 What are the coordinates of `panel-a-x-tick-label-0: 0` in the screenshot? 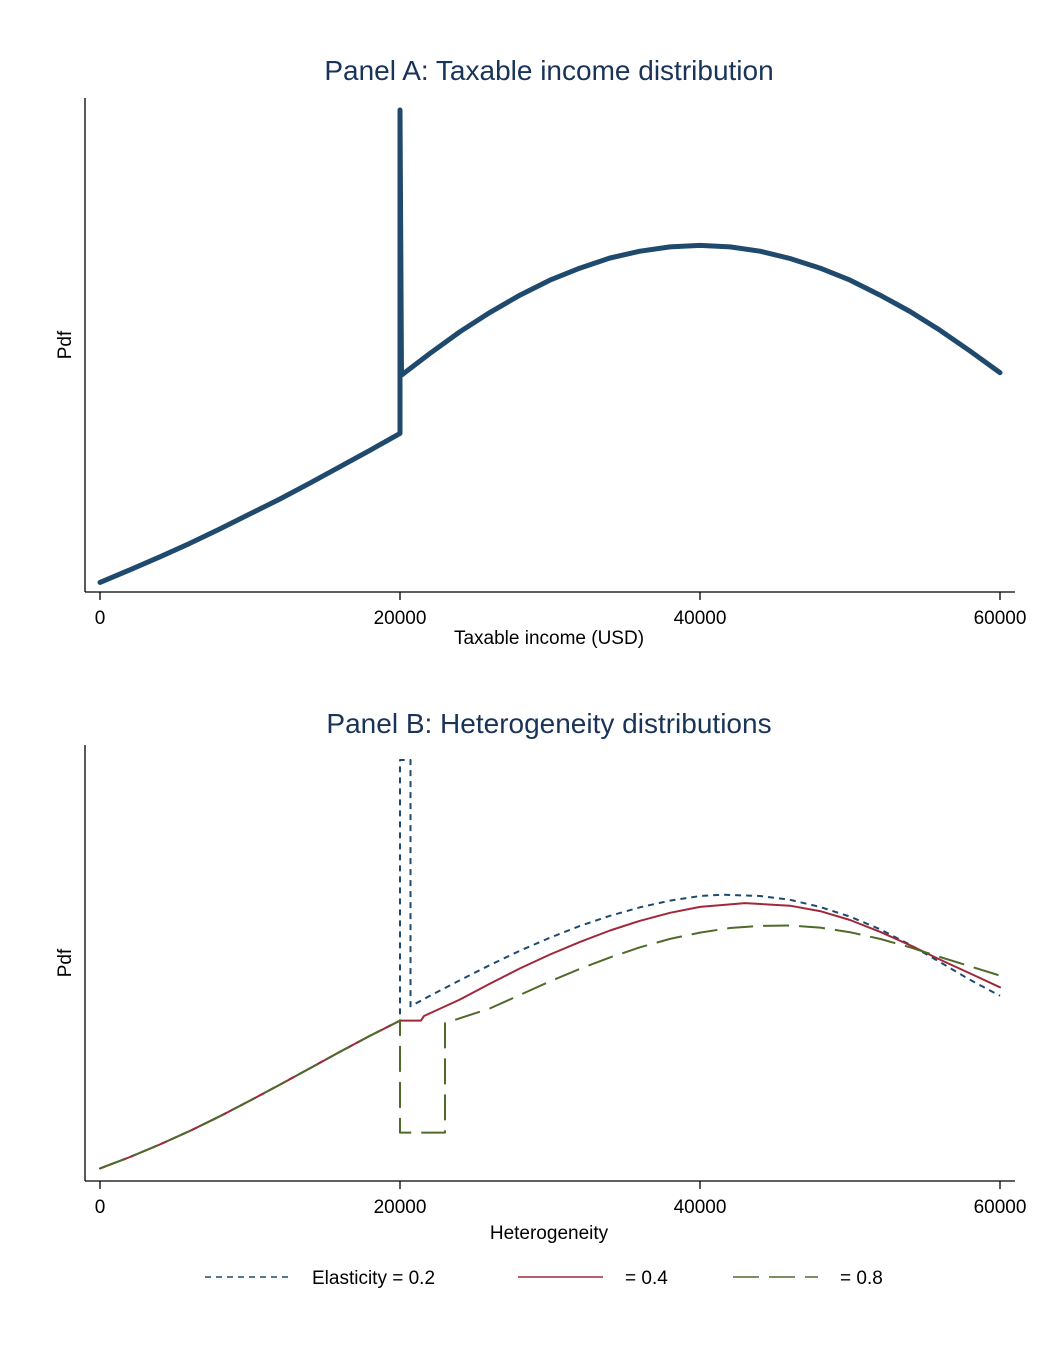 It's located at (100, 618).